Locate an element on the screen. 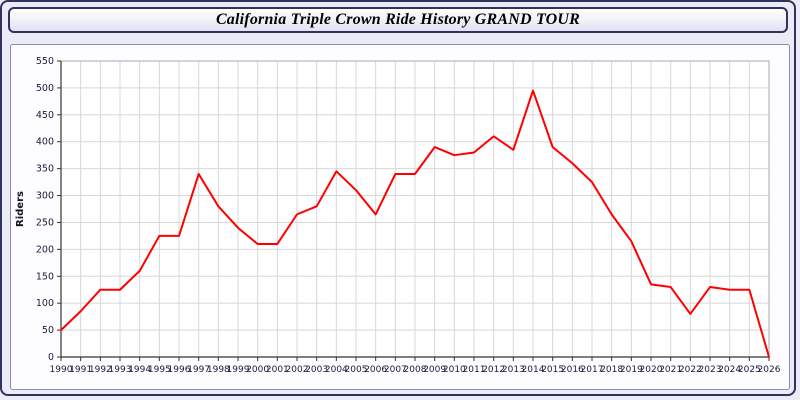 The image size is (800, 400). x-tick-label: 2002 is located at coordinates (297, 370).